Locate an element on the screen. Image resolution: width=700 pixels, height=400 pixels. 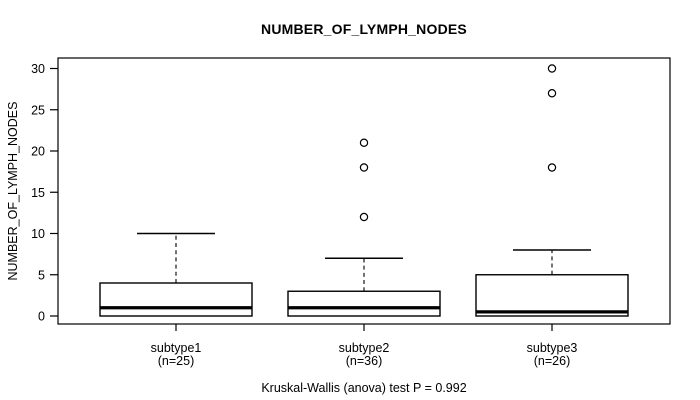
y-tick-label: 15 is located at coordinates (38, 193).